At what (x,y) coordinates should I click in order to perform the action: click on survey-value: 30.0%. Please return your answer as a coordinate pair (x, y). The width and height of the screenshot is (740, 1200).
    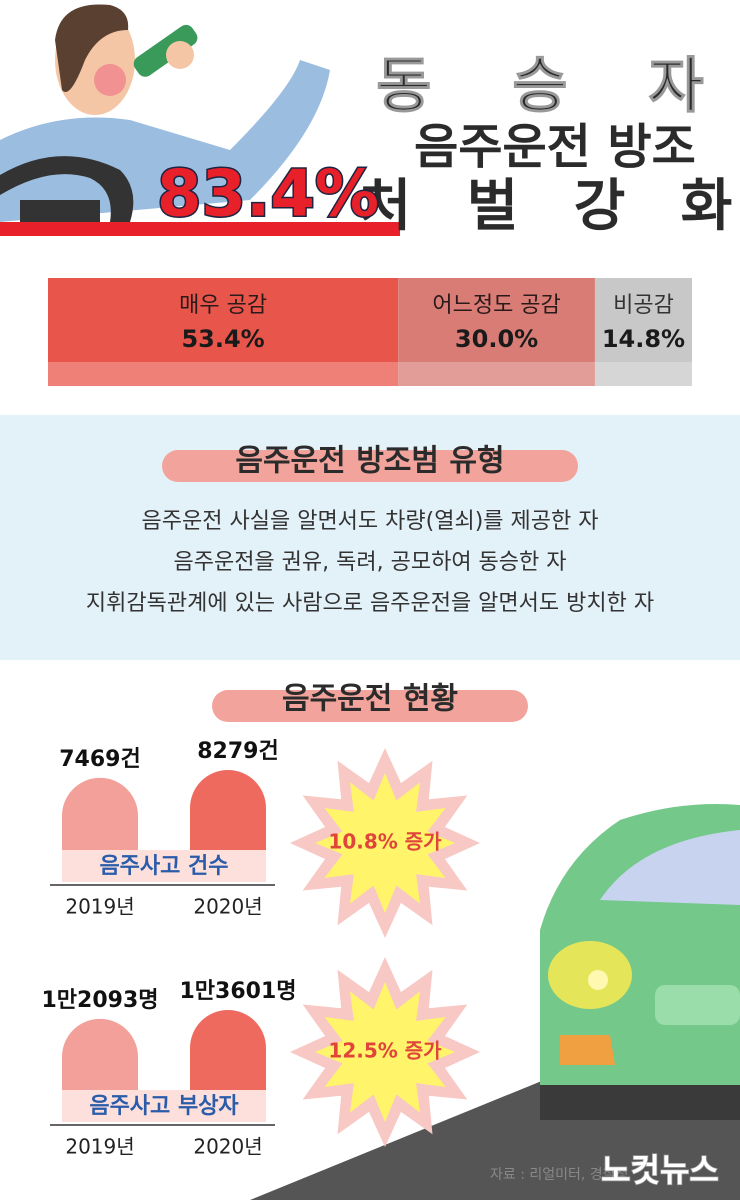
    Looking at the image, I should click on (496, 339).